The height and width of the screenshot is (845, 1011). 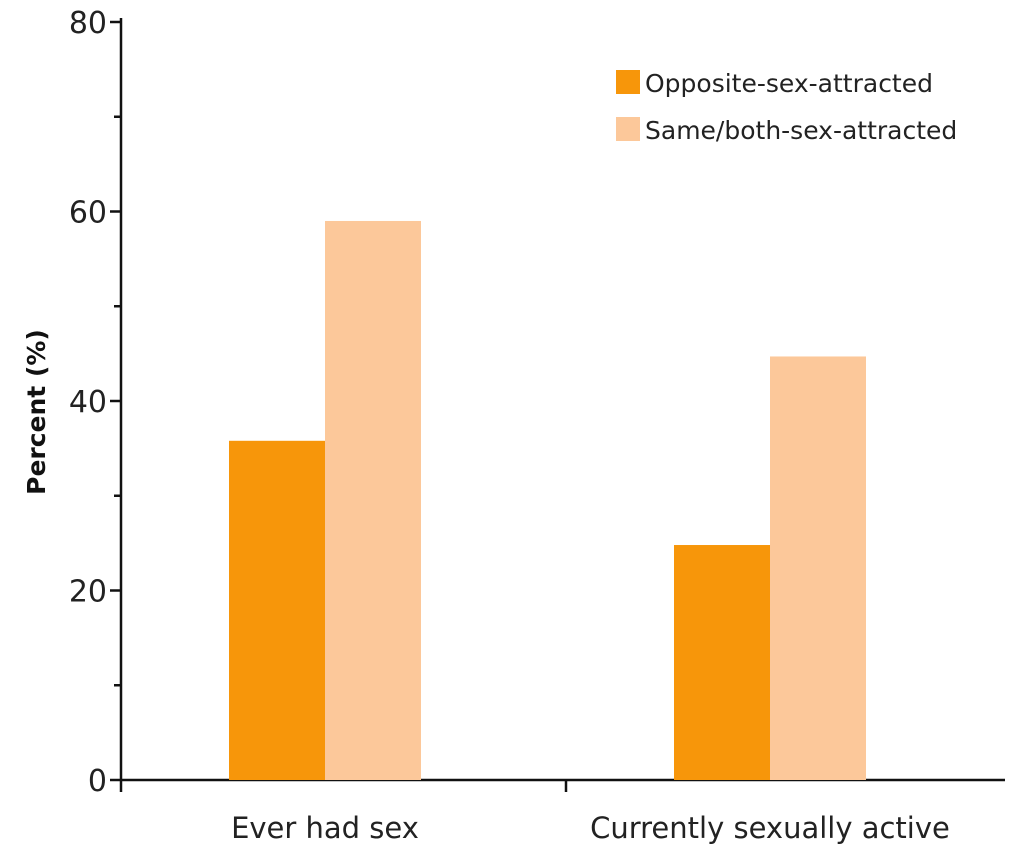 I want to click on y-tick-label: 0, so click(x=97, y=781).